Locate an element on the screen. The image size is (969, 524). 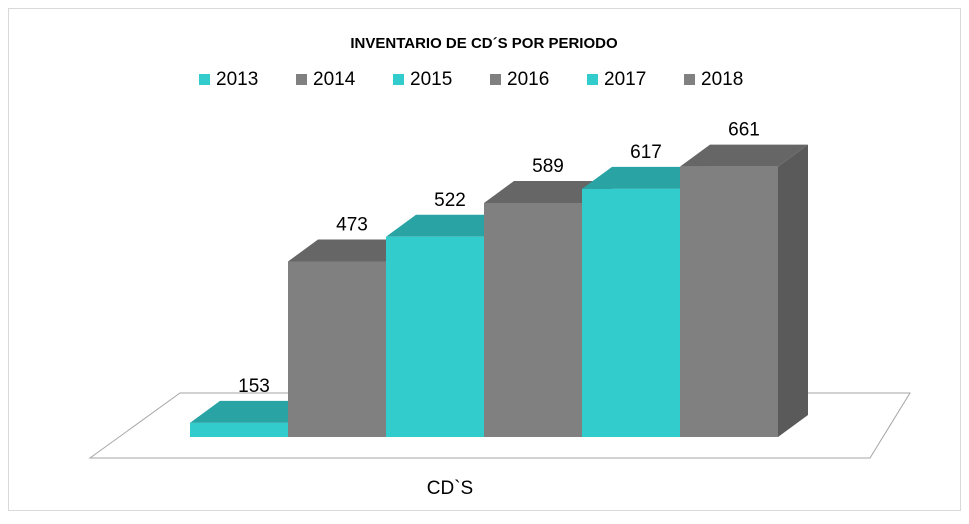
legend-label: 2017 is located at coordinates (625, 79).